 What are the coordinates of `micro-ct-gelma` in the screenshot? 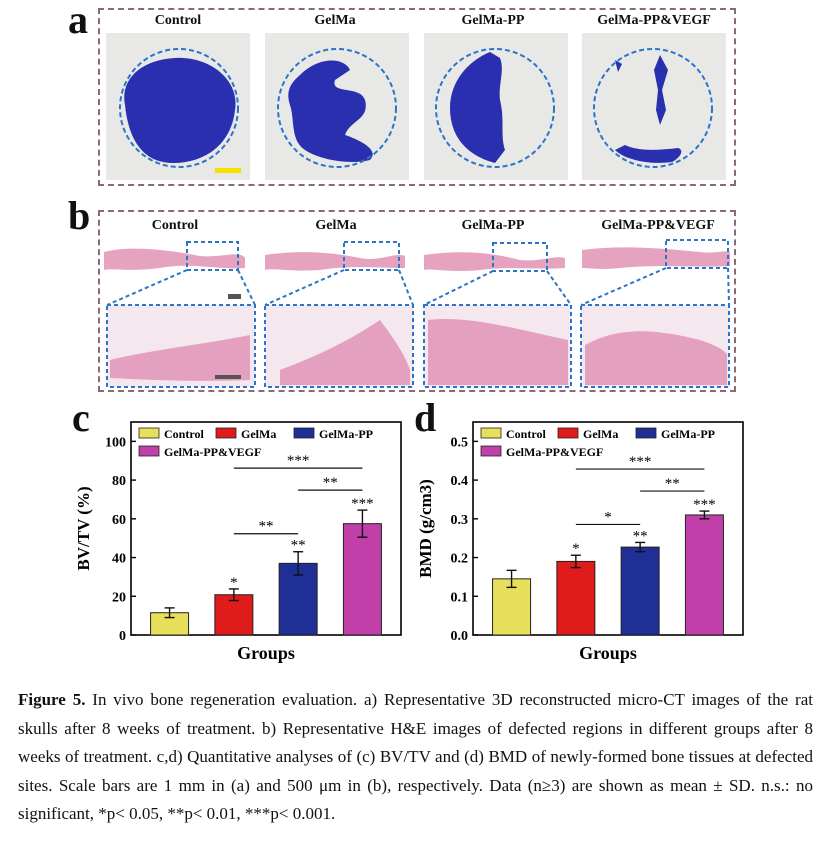 It's located at (337, 106).